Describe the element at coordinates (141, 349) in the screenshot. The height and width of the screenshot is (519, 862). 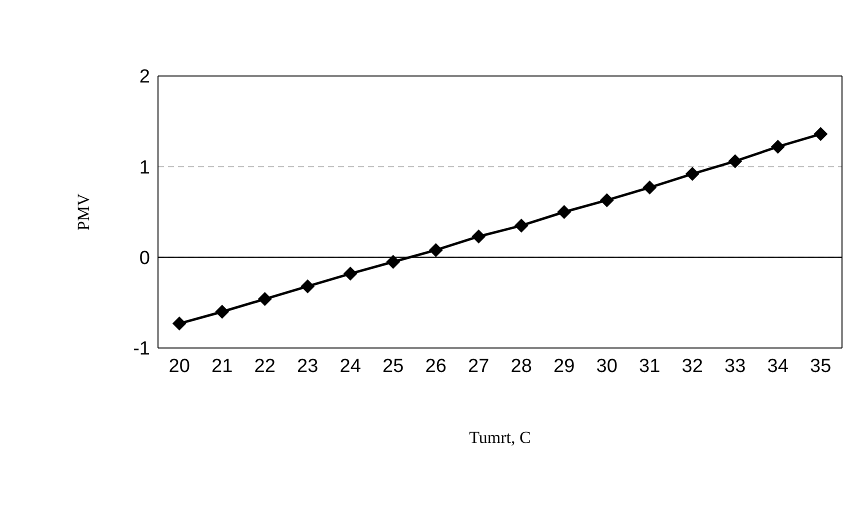
I see `y-tick-label: -1` at that location.